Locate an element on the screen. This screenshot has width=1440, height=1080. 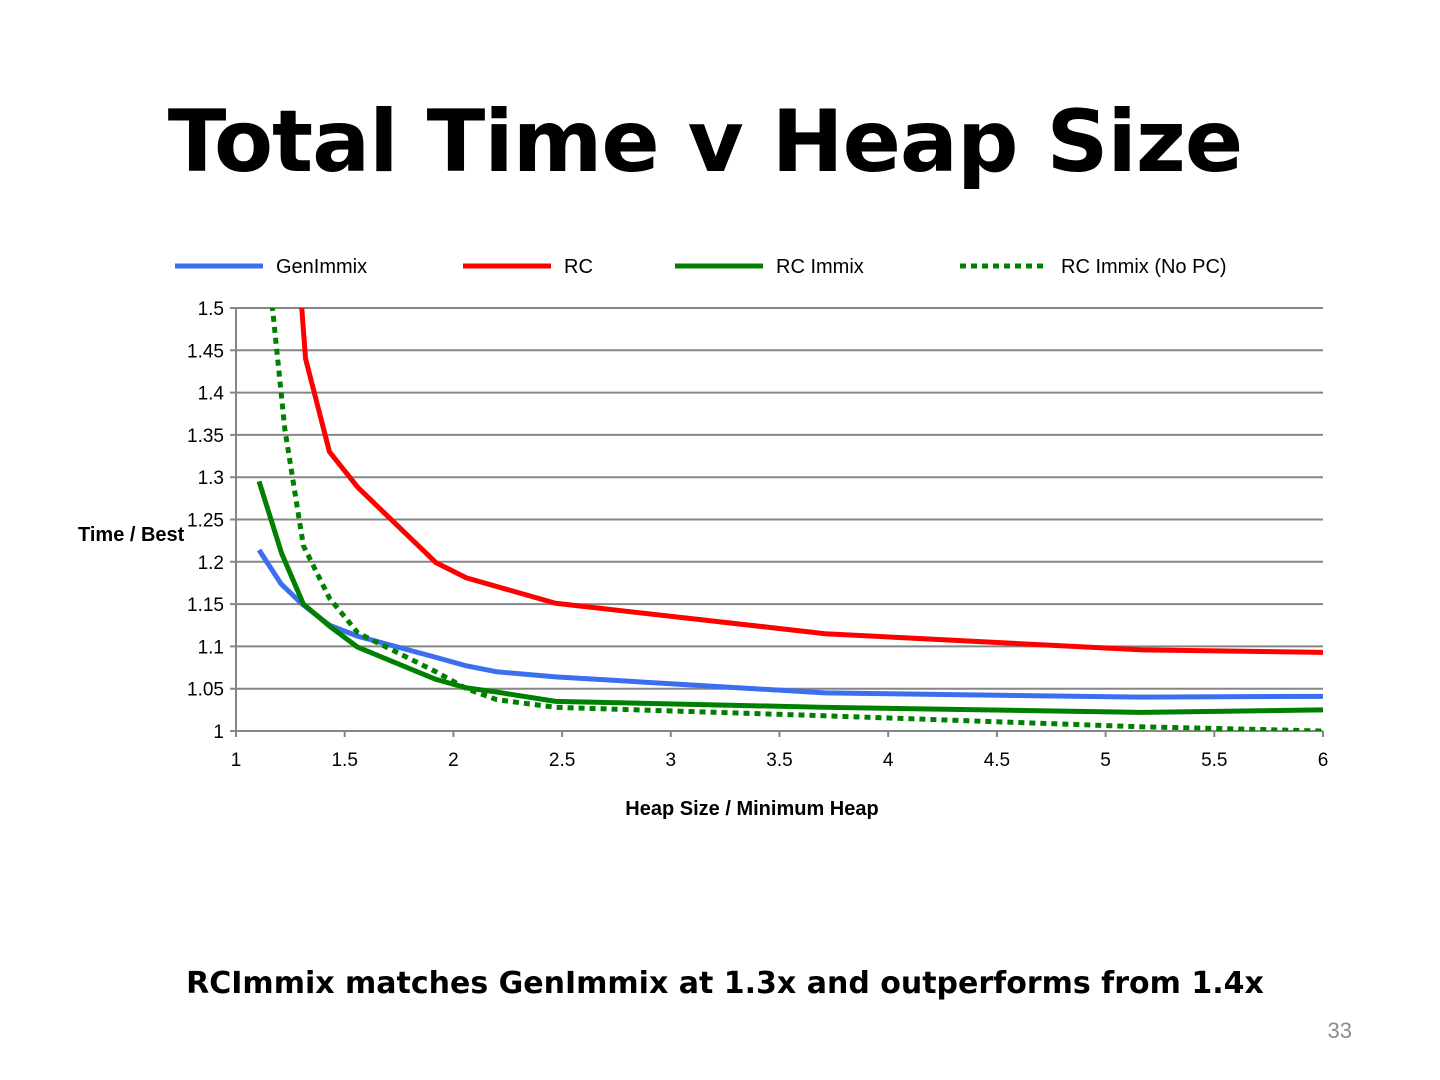
y-tick-label: 1.45 is located at coordinates (205, 351).